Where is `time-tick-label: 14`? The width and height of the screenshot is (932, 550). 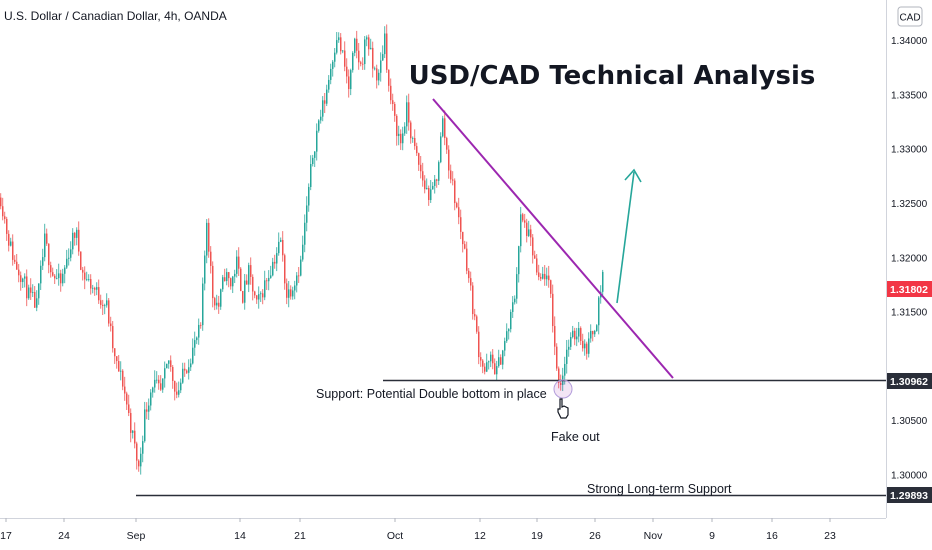 time-tick-label: 14 is located at coordinates (240, 536).